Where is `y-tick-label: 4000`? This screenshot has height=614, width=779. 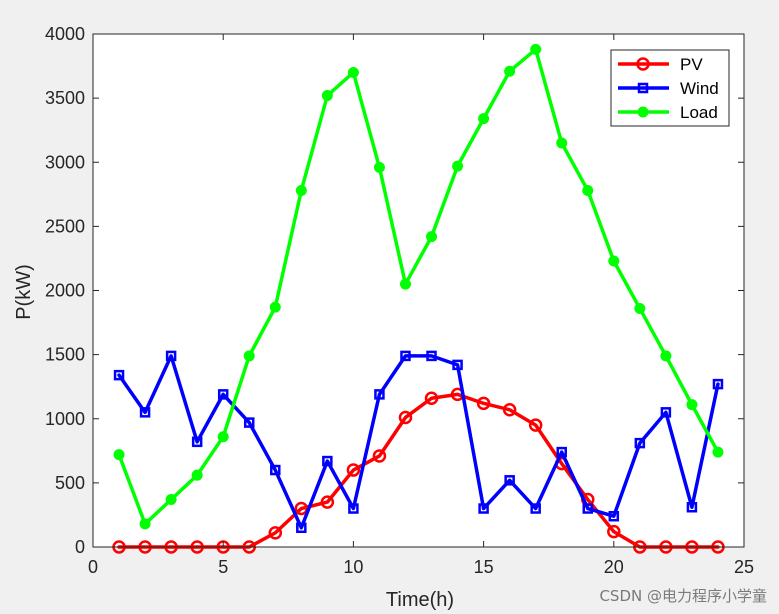
y-tick-label: 4000 is located at coordinates (65, 34).